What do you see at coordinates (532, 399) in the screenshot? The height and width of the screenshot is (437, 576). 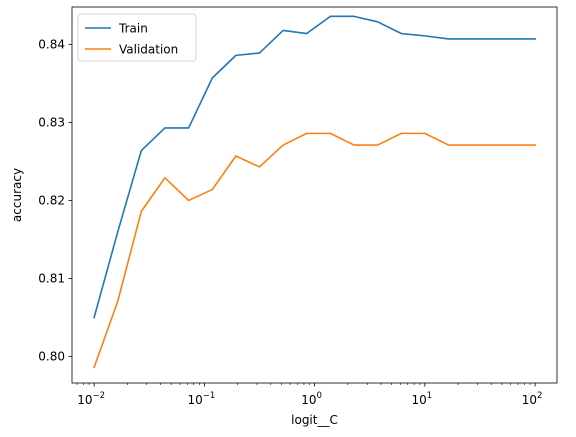 I see `x-tick-label: 10²` at bounding box center [532, 399].